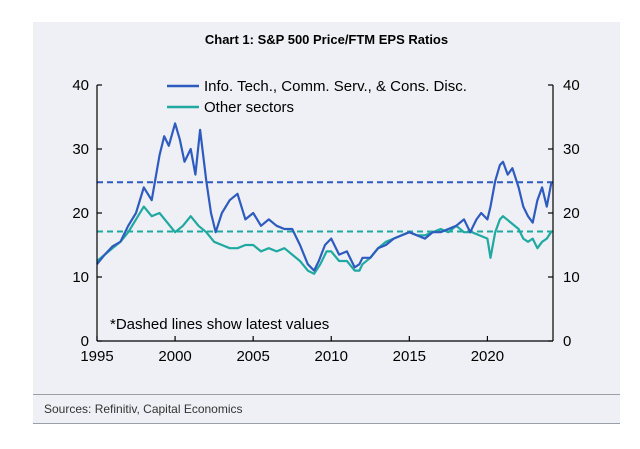 The image size is (640, 449). What do you see at coordinates (571, 85) in the screenshot?
I see `y-tick-label-right: 40` at bounding box center [571, 85].